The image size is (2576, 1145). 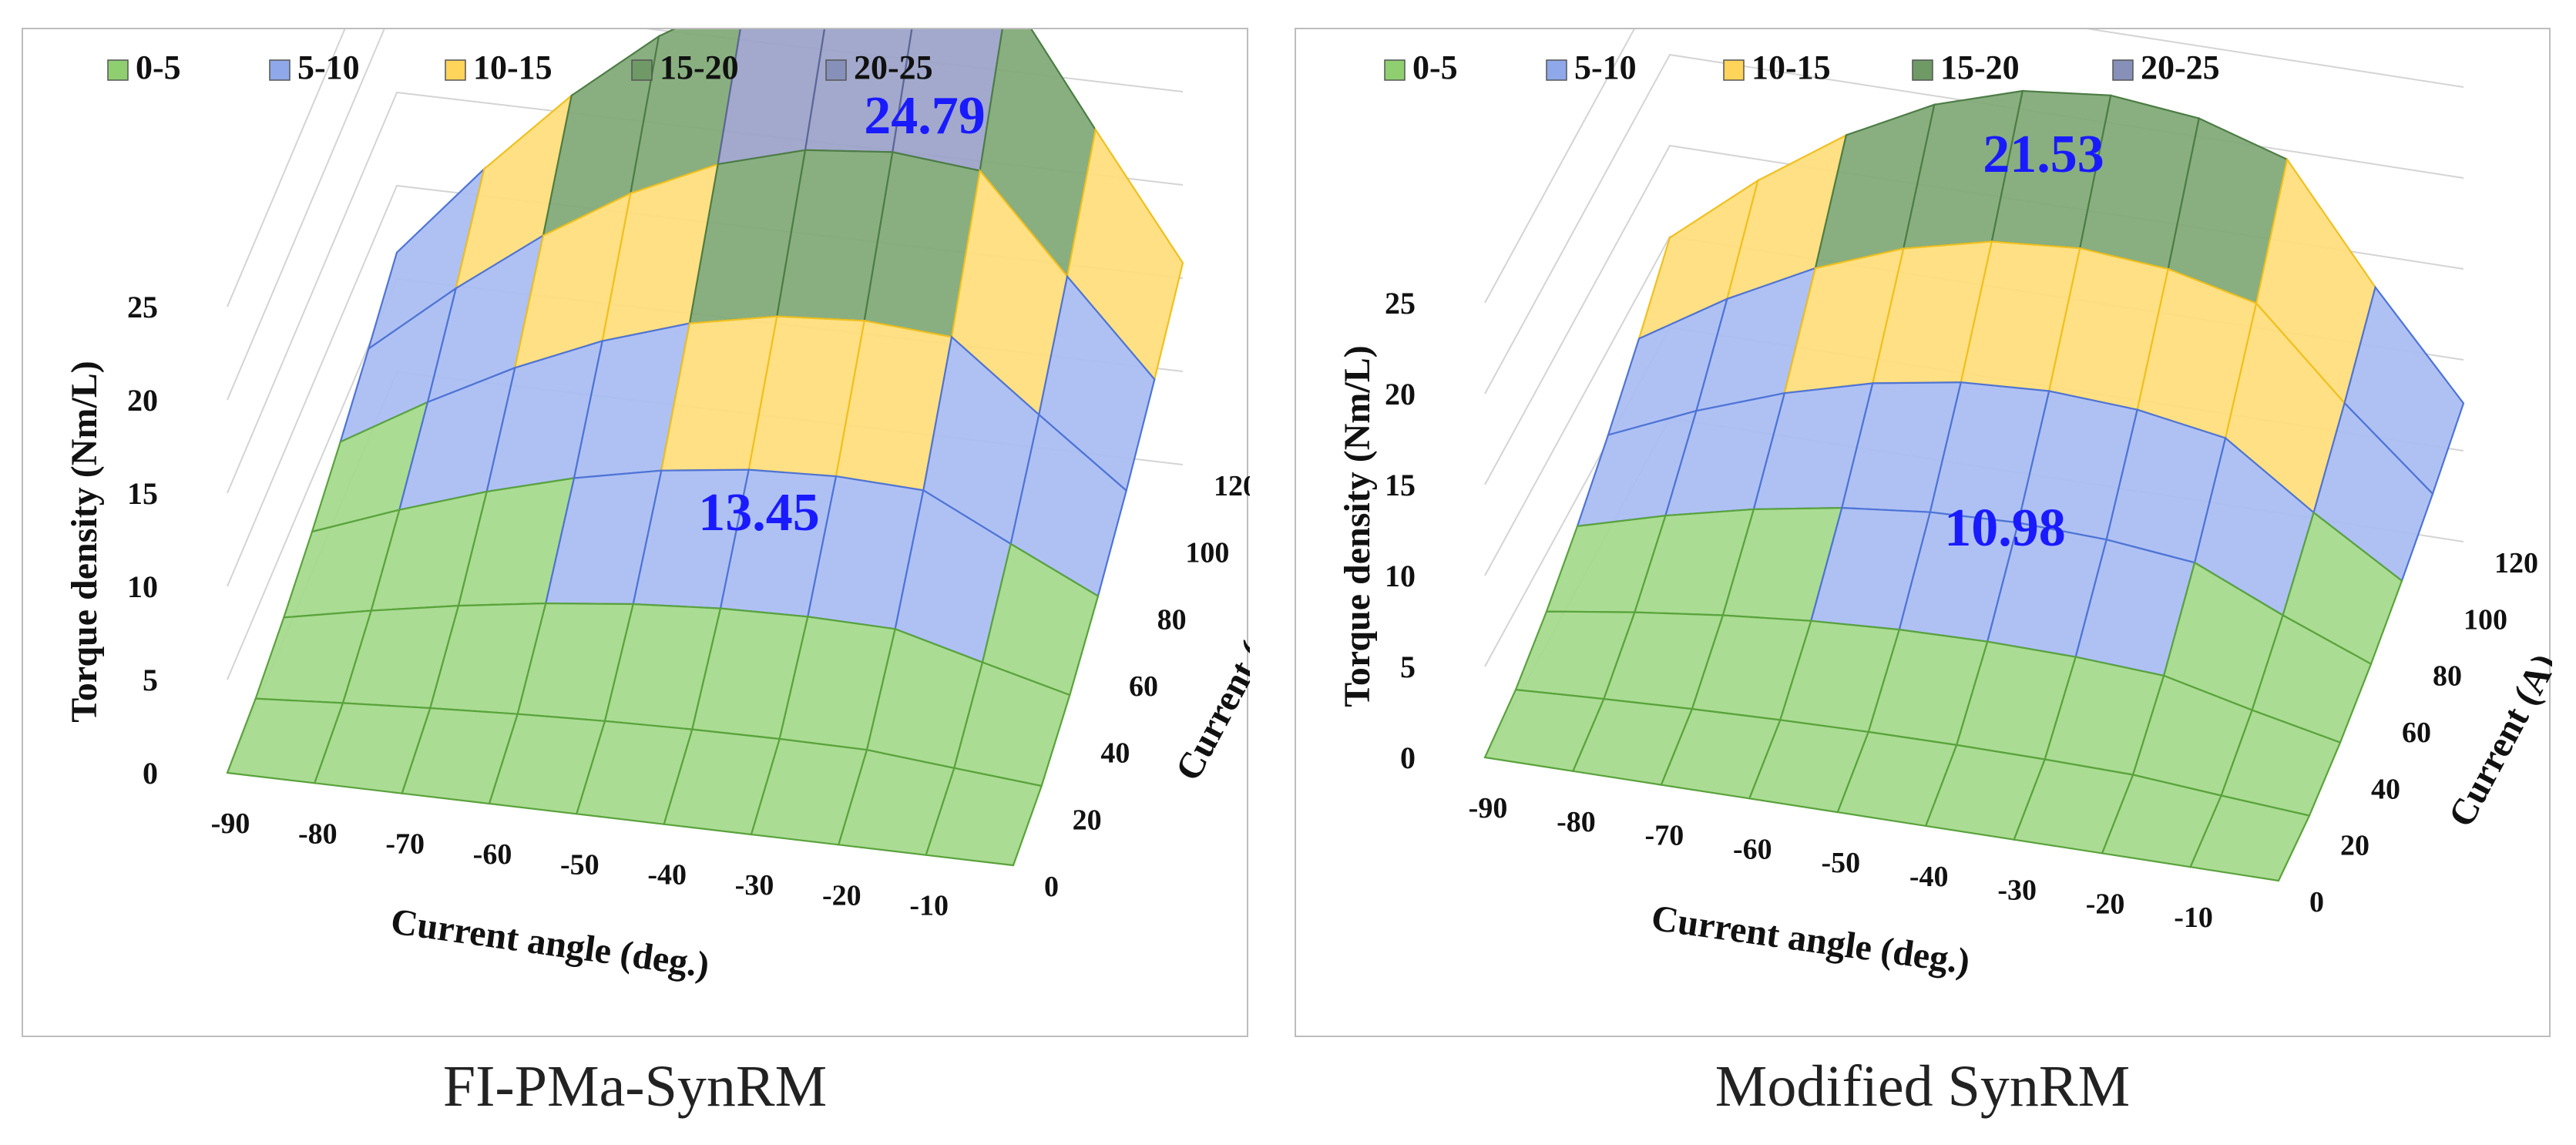 What do you see at coordinates (635, 1086) in the screenshot?
I see `chart-caption-fi-pma-synrm: FI-PMa-SynRM` at bounding box center [635, 1086].